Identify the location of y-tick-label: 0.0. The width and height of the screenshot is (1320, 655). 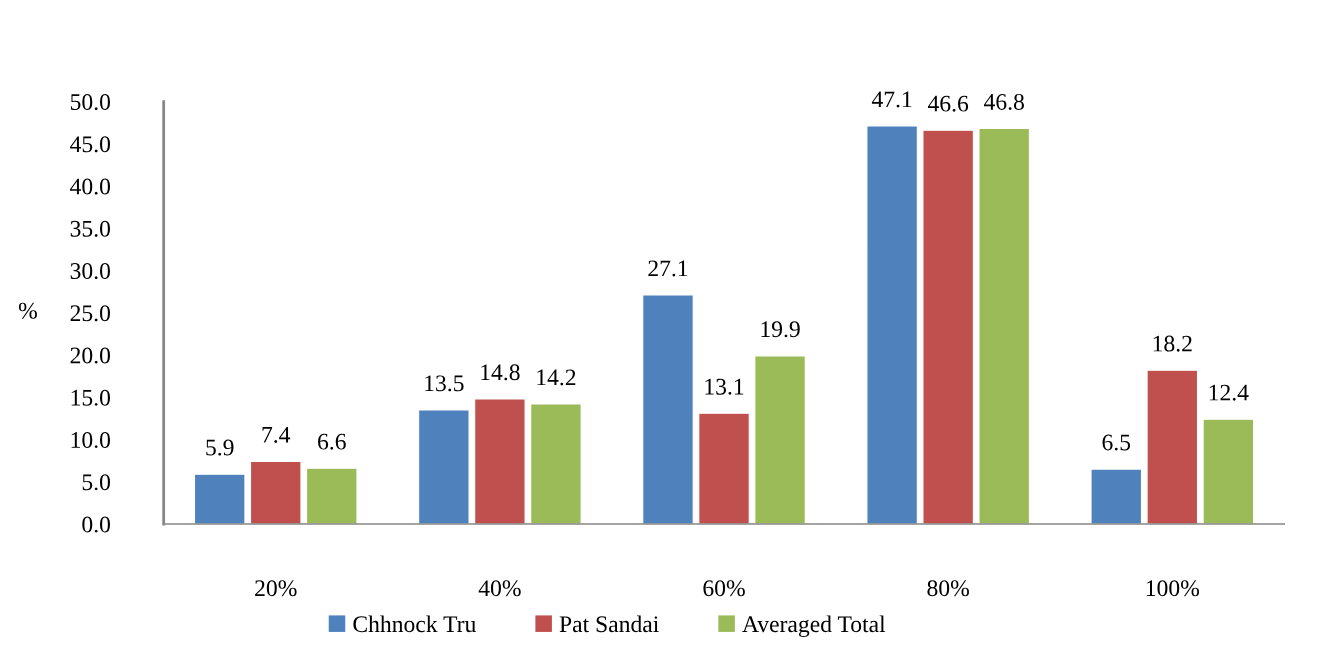
(96, 524).